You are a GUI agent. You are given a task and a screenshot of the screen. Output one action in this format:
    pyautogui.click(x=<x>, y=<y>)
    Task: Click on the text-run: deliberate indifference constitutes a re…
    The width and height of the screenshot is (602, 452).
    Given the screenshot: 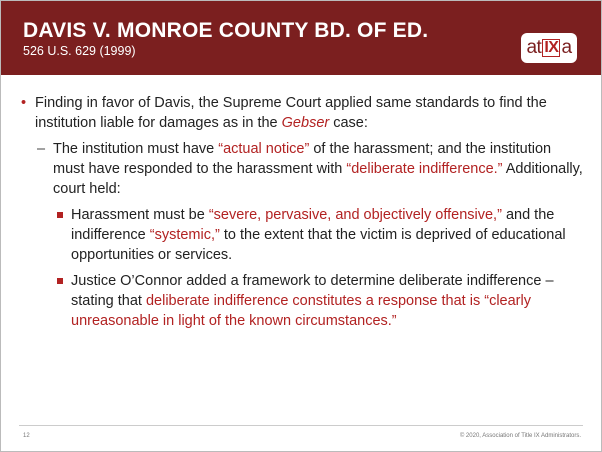 What is the action you would take?
    pyautogui.click(x=301, y=311)
    